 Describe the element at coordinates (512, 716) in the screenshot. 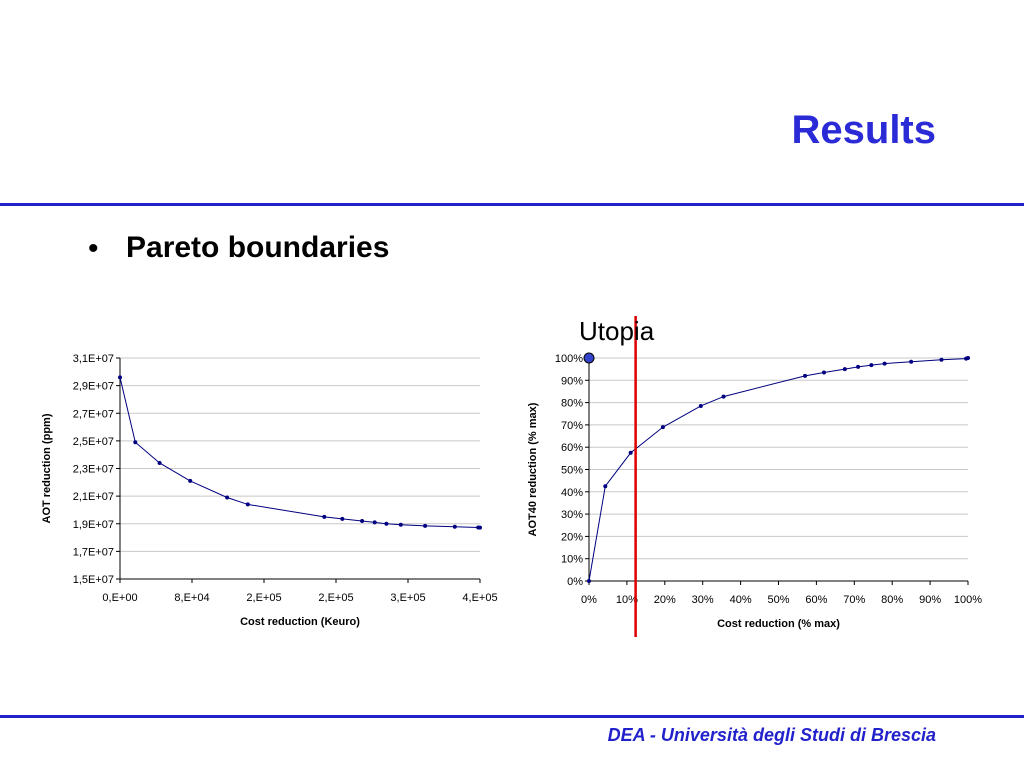

I see `footer-divider` at that location.